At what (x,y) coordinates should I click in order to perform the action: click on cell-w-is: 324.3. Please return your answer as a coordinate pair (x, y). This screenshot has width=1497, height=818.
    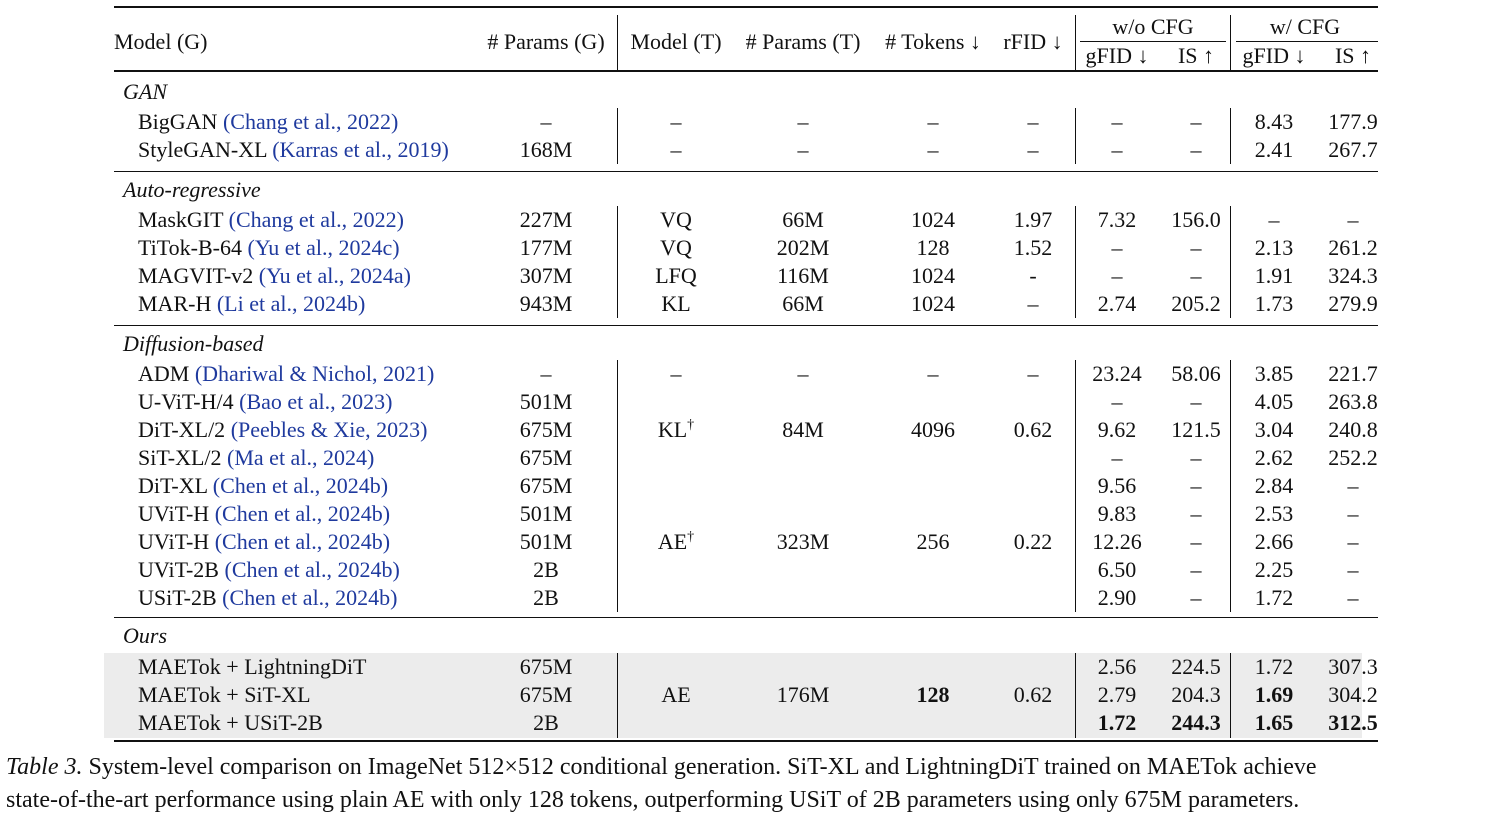
    Looking at the image, I should click on (1353, 275).